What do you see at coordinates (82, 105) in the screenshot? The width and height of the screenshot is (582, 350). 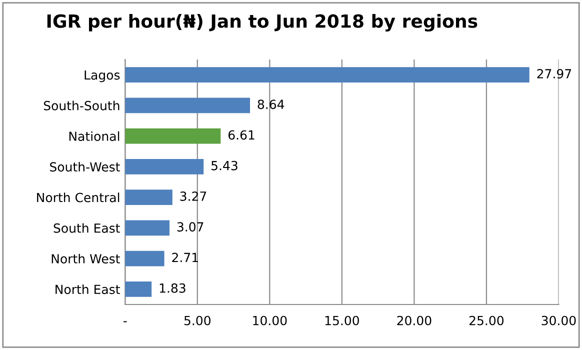 I see `y-tick-label: South-South` at bounding box center [82, 105].